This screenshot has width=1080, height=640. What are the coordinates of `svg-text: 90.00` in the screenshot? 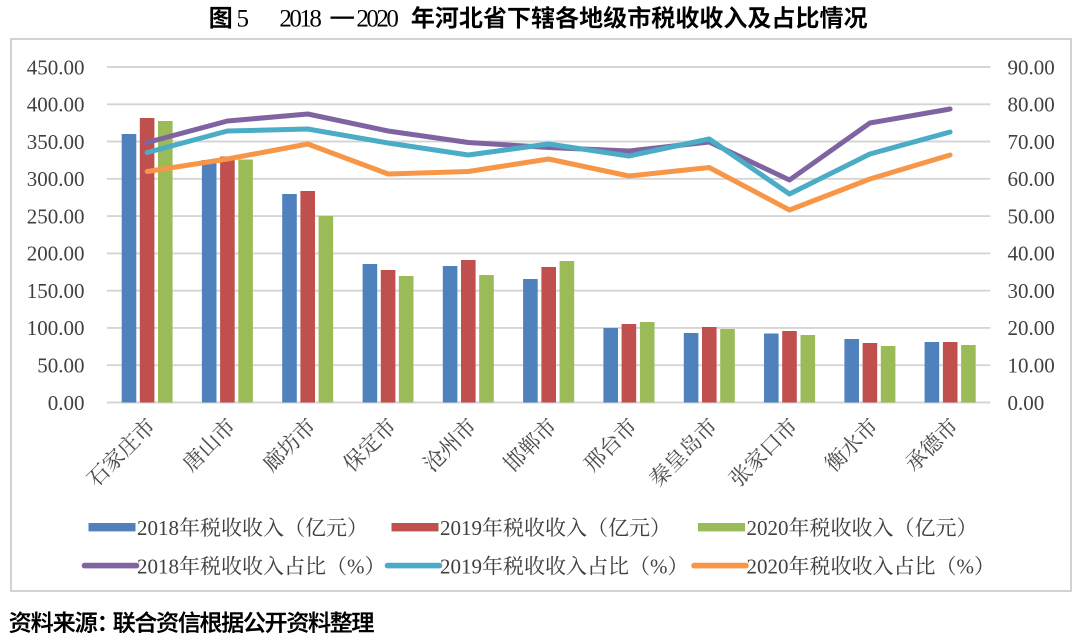 It's located at (1031, 67).